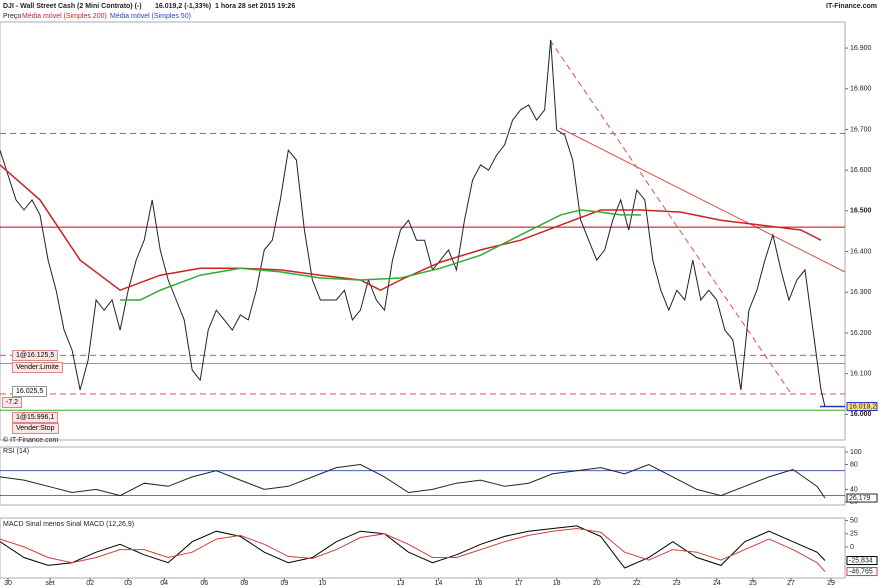 This screenshot has height=587, width=880. Describe the element at coordinates (12, 402) in the screenshot. I see `position-pnl: -7.2` at that location.